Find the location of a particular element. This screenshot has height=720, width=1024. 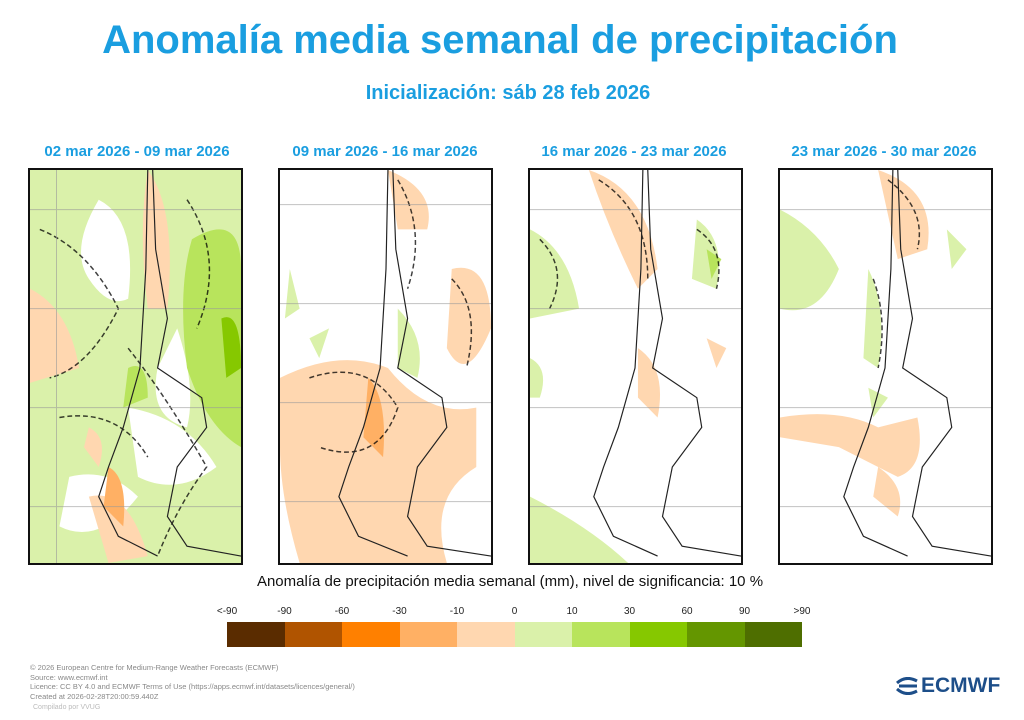

panel-title-3: 16 mar 2026 - 23 mar 2026 is located at coordinates (634, 151).